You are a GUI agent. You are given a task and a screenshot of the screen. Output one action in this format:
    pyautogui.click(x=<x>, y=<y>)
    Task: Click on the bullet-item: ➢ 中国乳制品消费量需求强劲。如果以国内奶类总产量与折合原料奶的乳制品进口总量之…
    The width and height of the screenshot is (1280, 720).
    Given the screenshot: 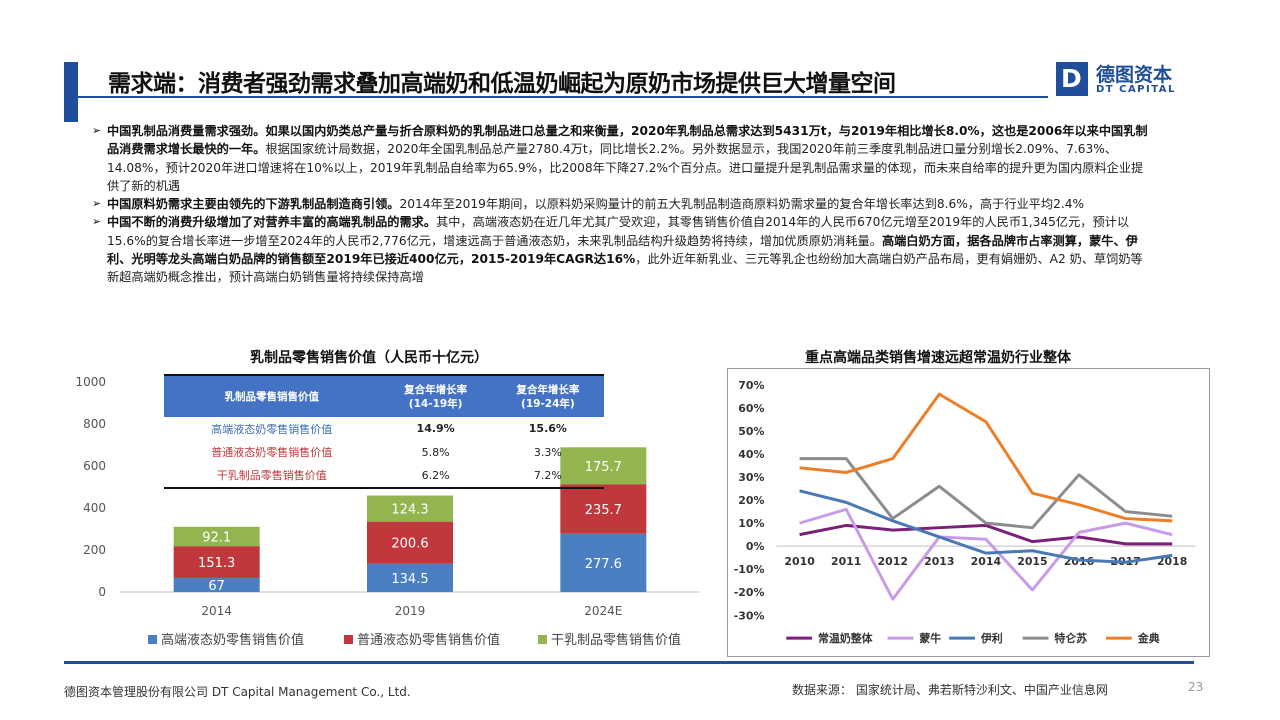 What is the action you would take?
    pyautogui.click(x=622, y=158)
    